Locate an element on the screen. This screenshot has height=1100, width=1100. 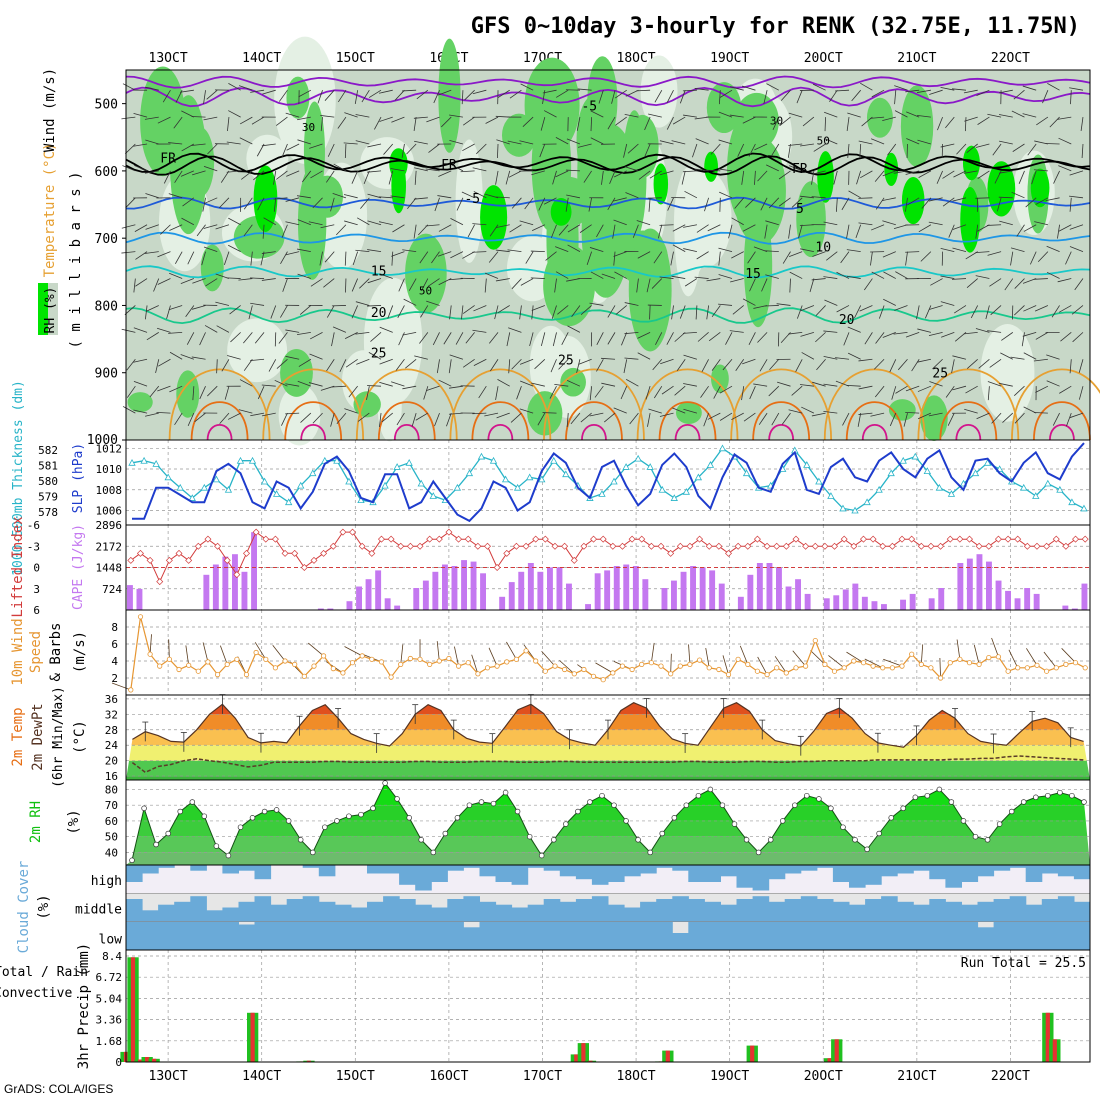
rh-tick-label: 60 is located at coordinates (111, 821).